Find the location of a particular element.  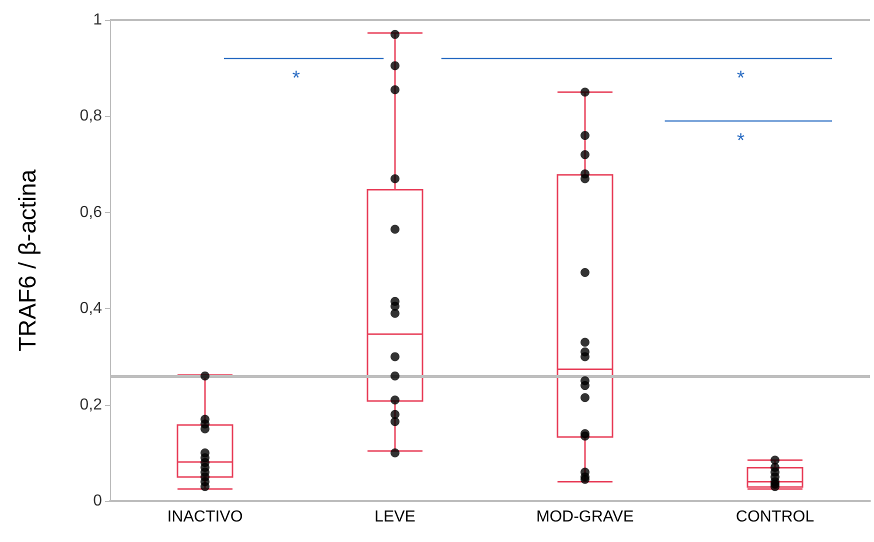

x-tick-label: MOD-GRAVE is located at coordinates (585, 517).